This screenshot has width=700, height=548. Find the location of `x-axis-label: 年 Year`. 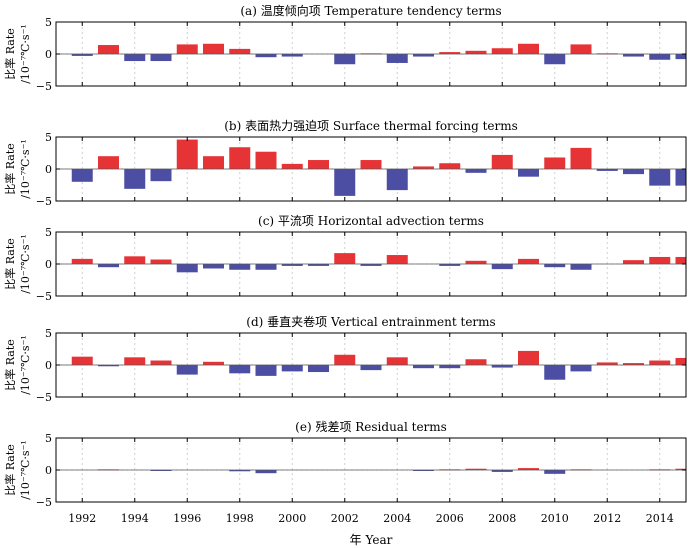

x-axis-label: 年 Year is located at coordinates (371, 540).